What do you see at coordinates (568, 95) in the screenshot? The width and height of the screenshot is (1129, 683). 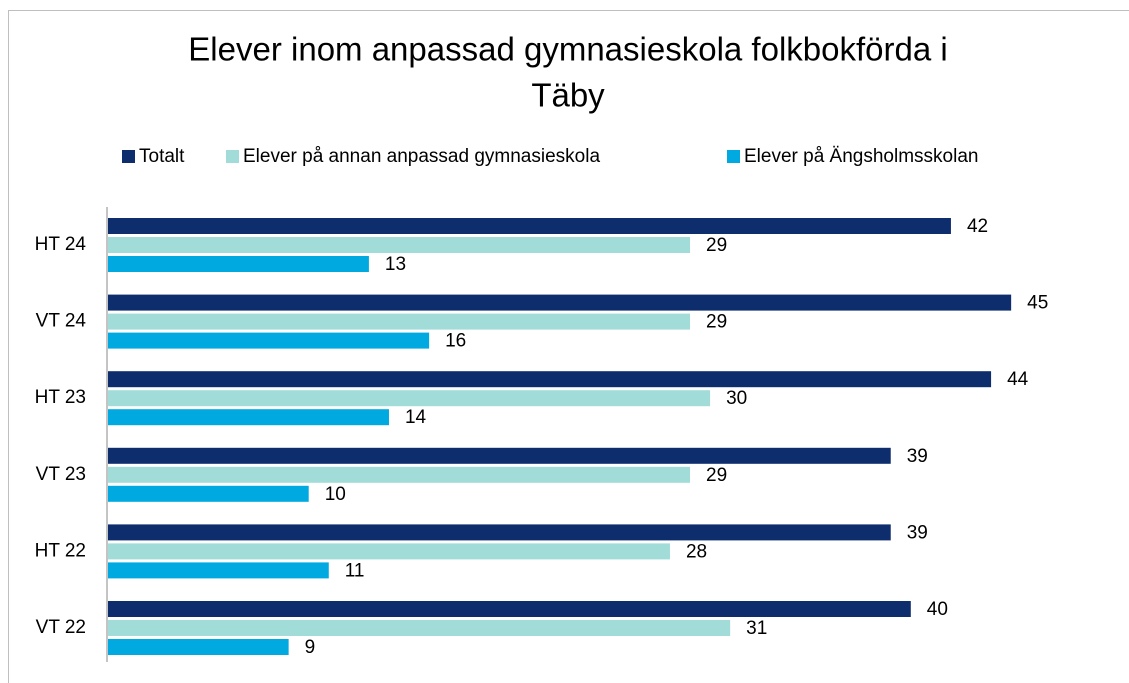 I see `chart-title: Täby` at bounding box center [568, 95].